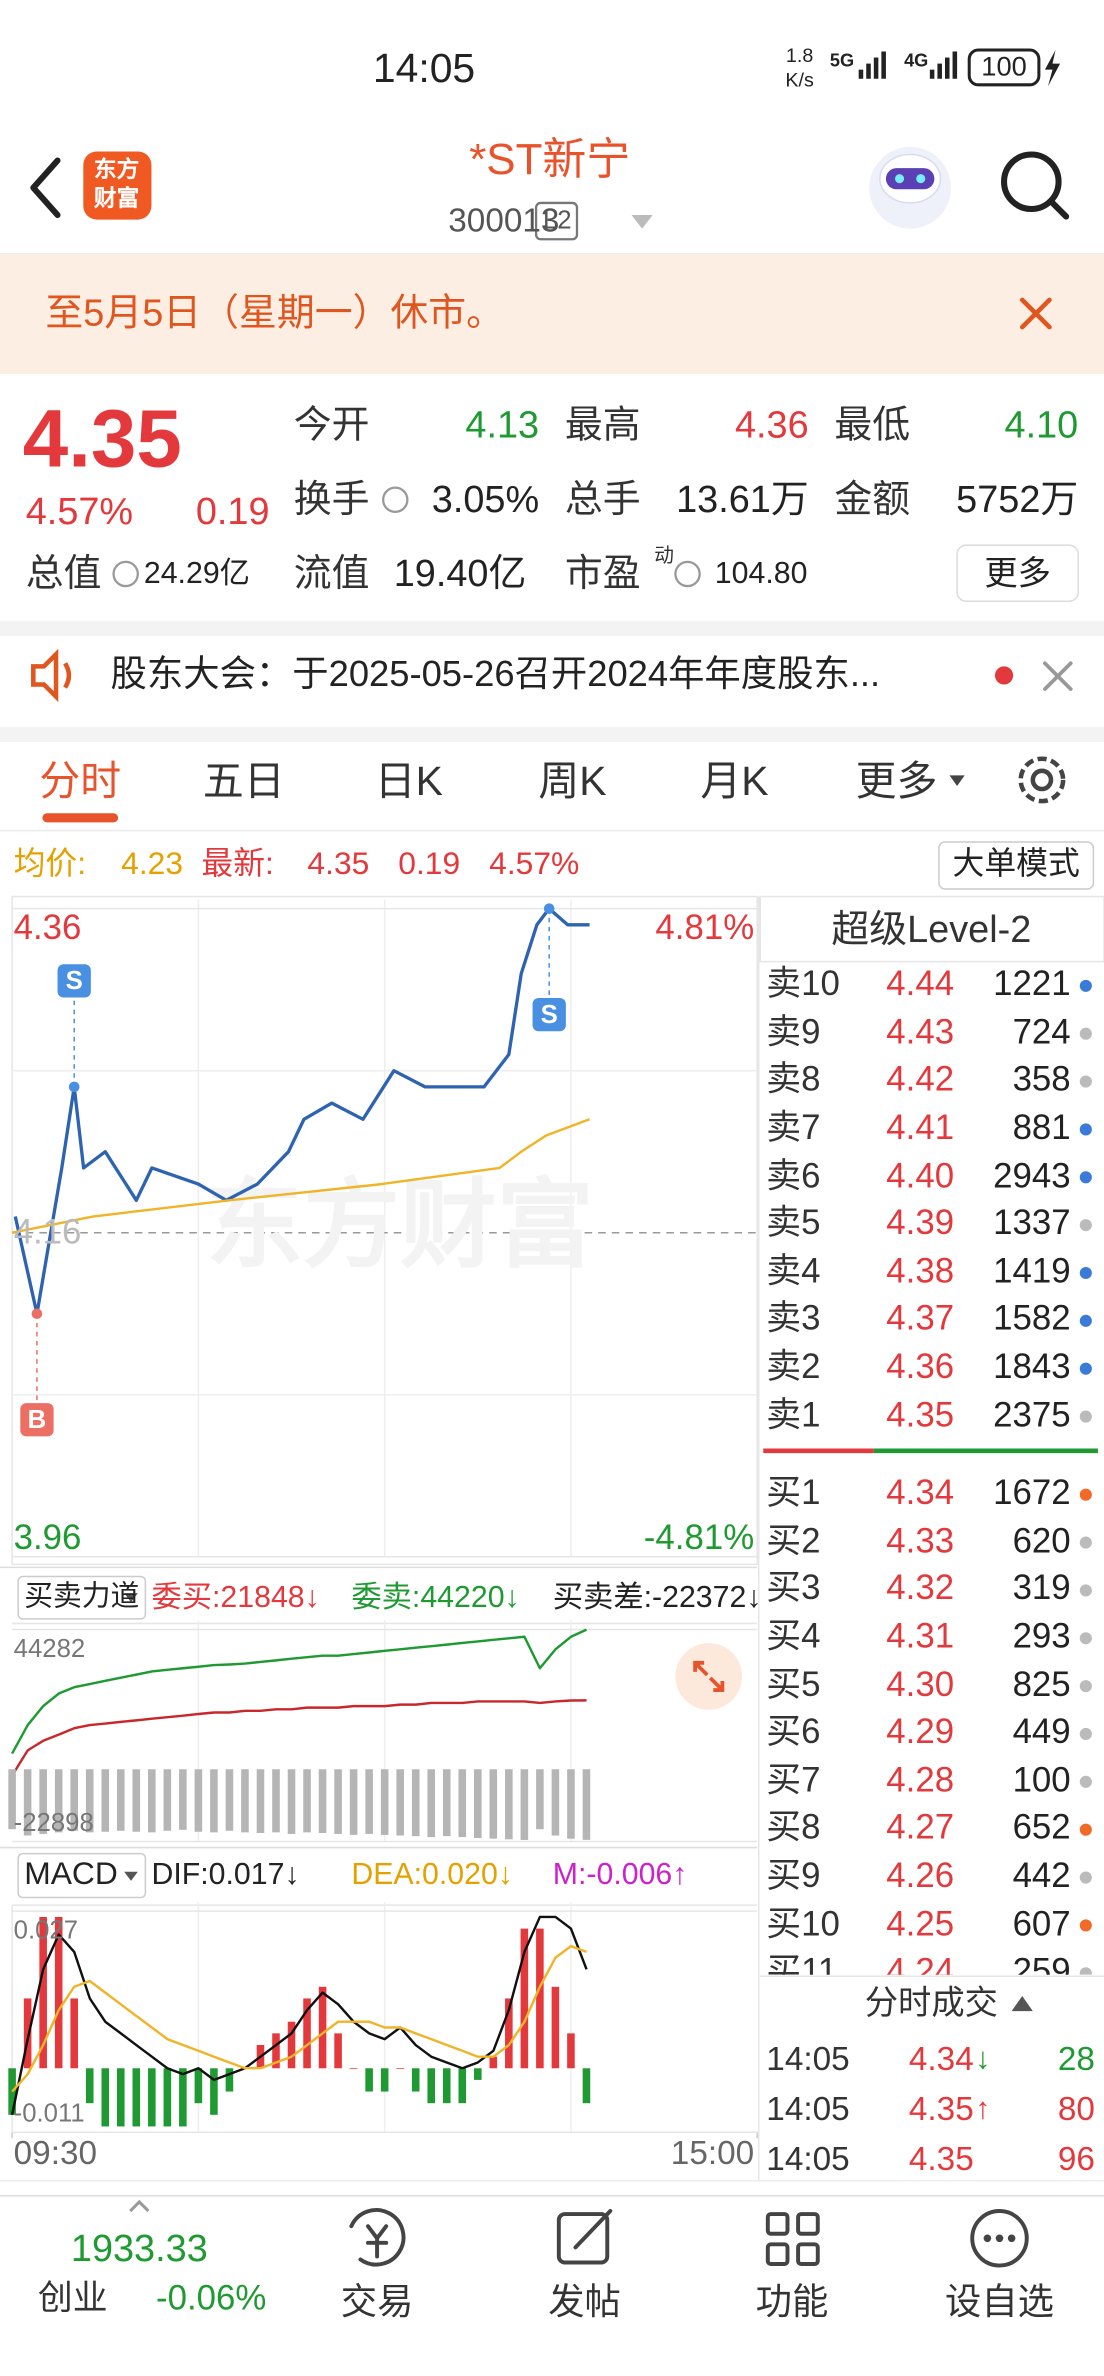  What do you see at coordinates (920, 1875) in the screenshot?
I see `book-price: 4.26` at bounding box center [920, 1875].